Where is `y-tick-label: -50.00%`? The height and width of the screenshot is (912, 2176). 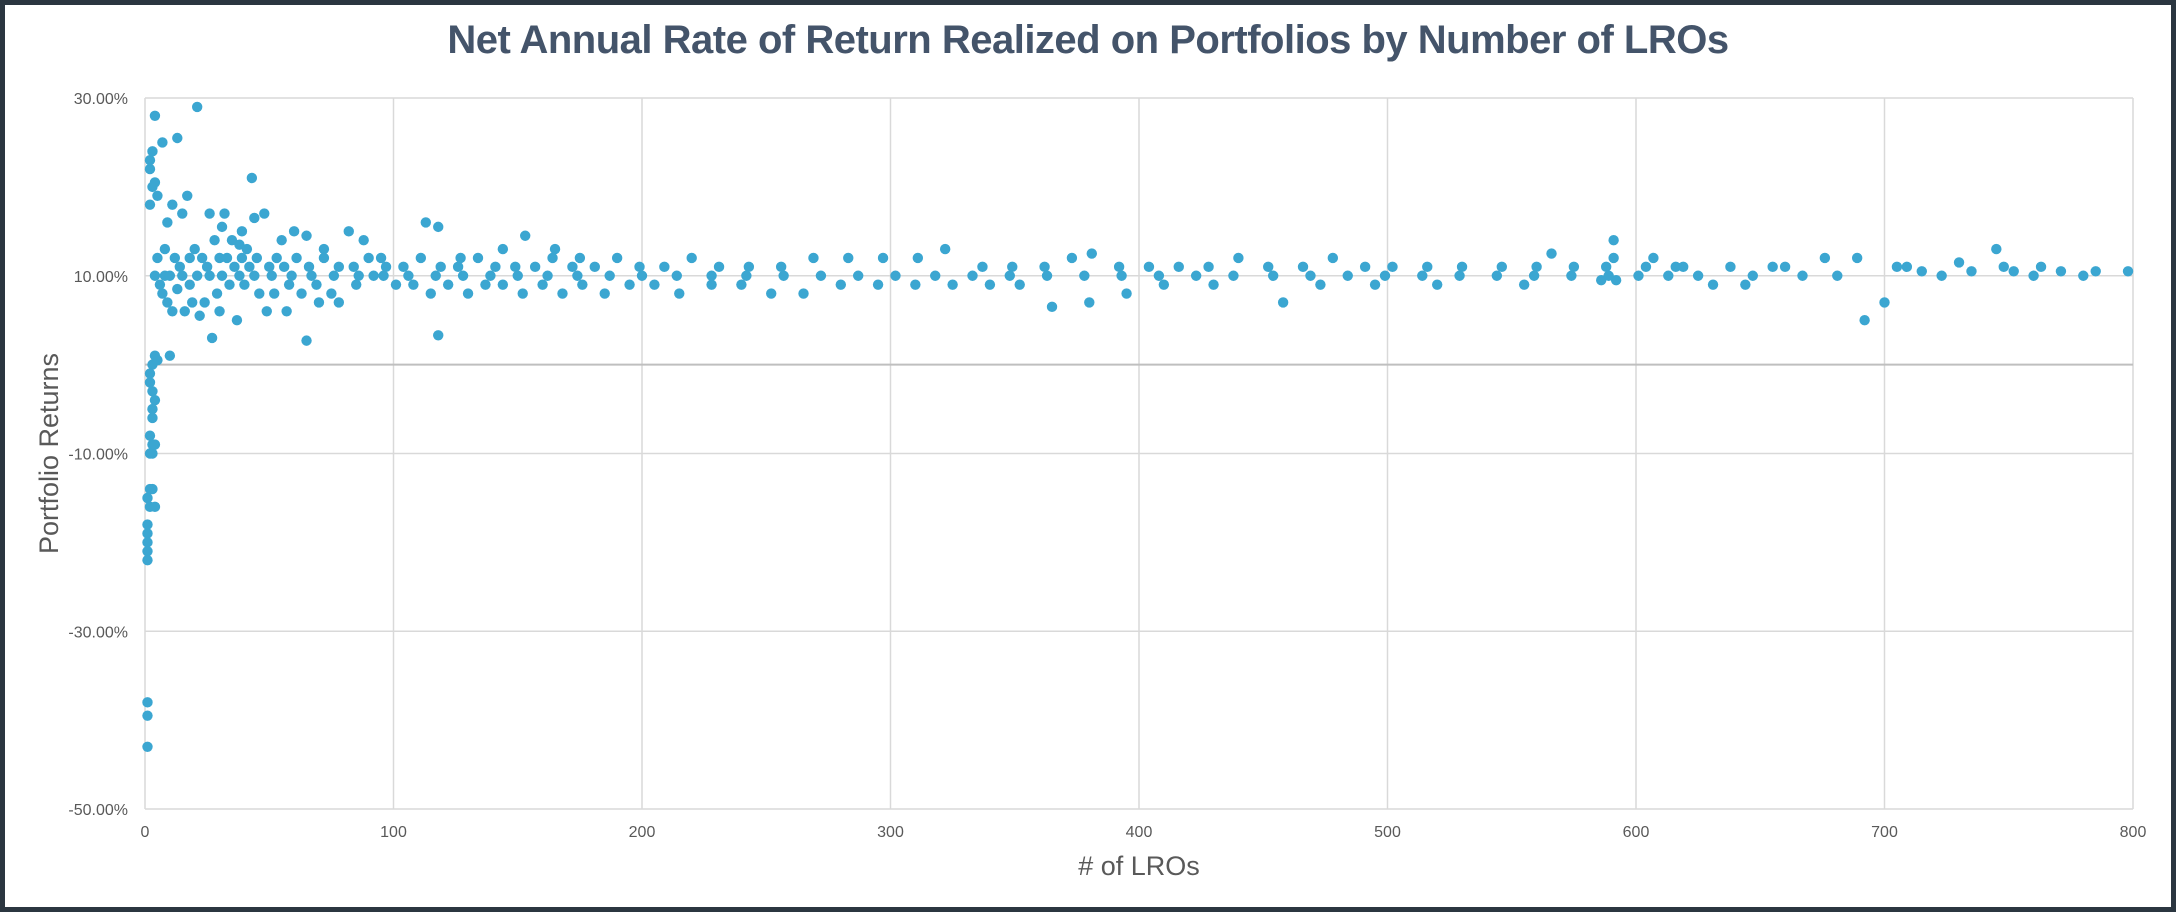
y-tick-label: -50.00% is located at coordinates (98, 810).